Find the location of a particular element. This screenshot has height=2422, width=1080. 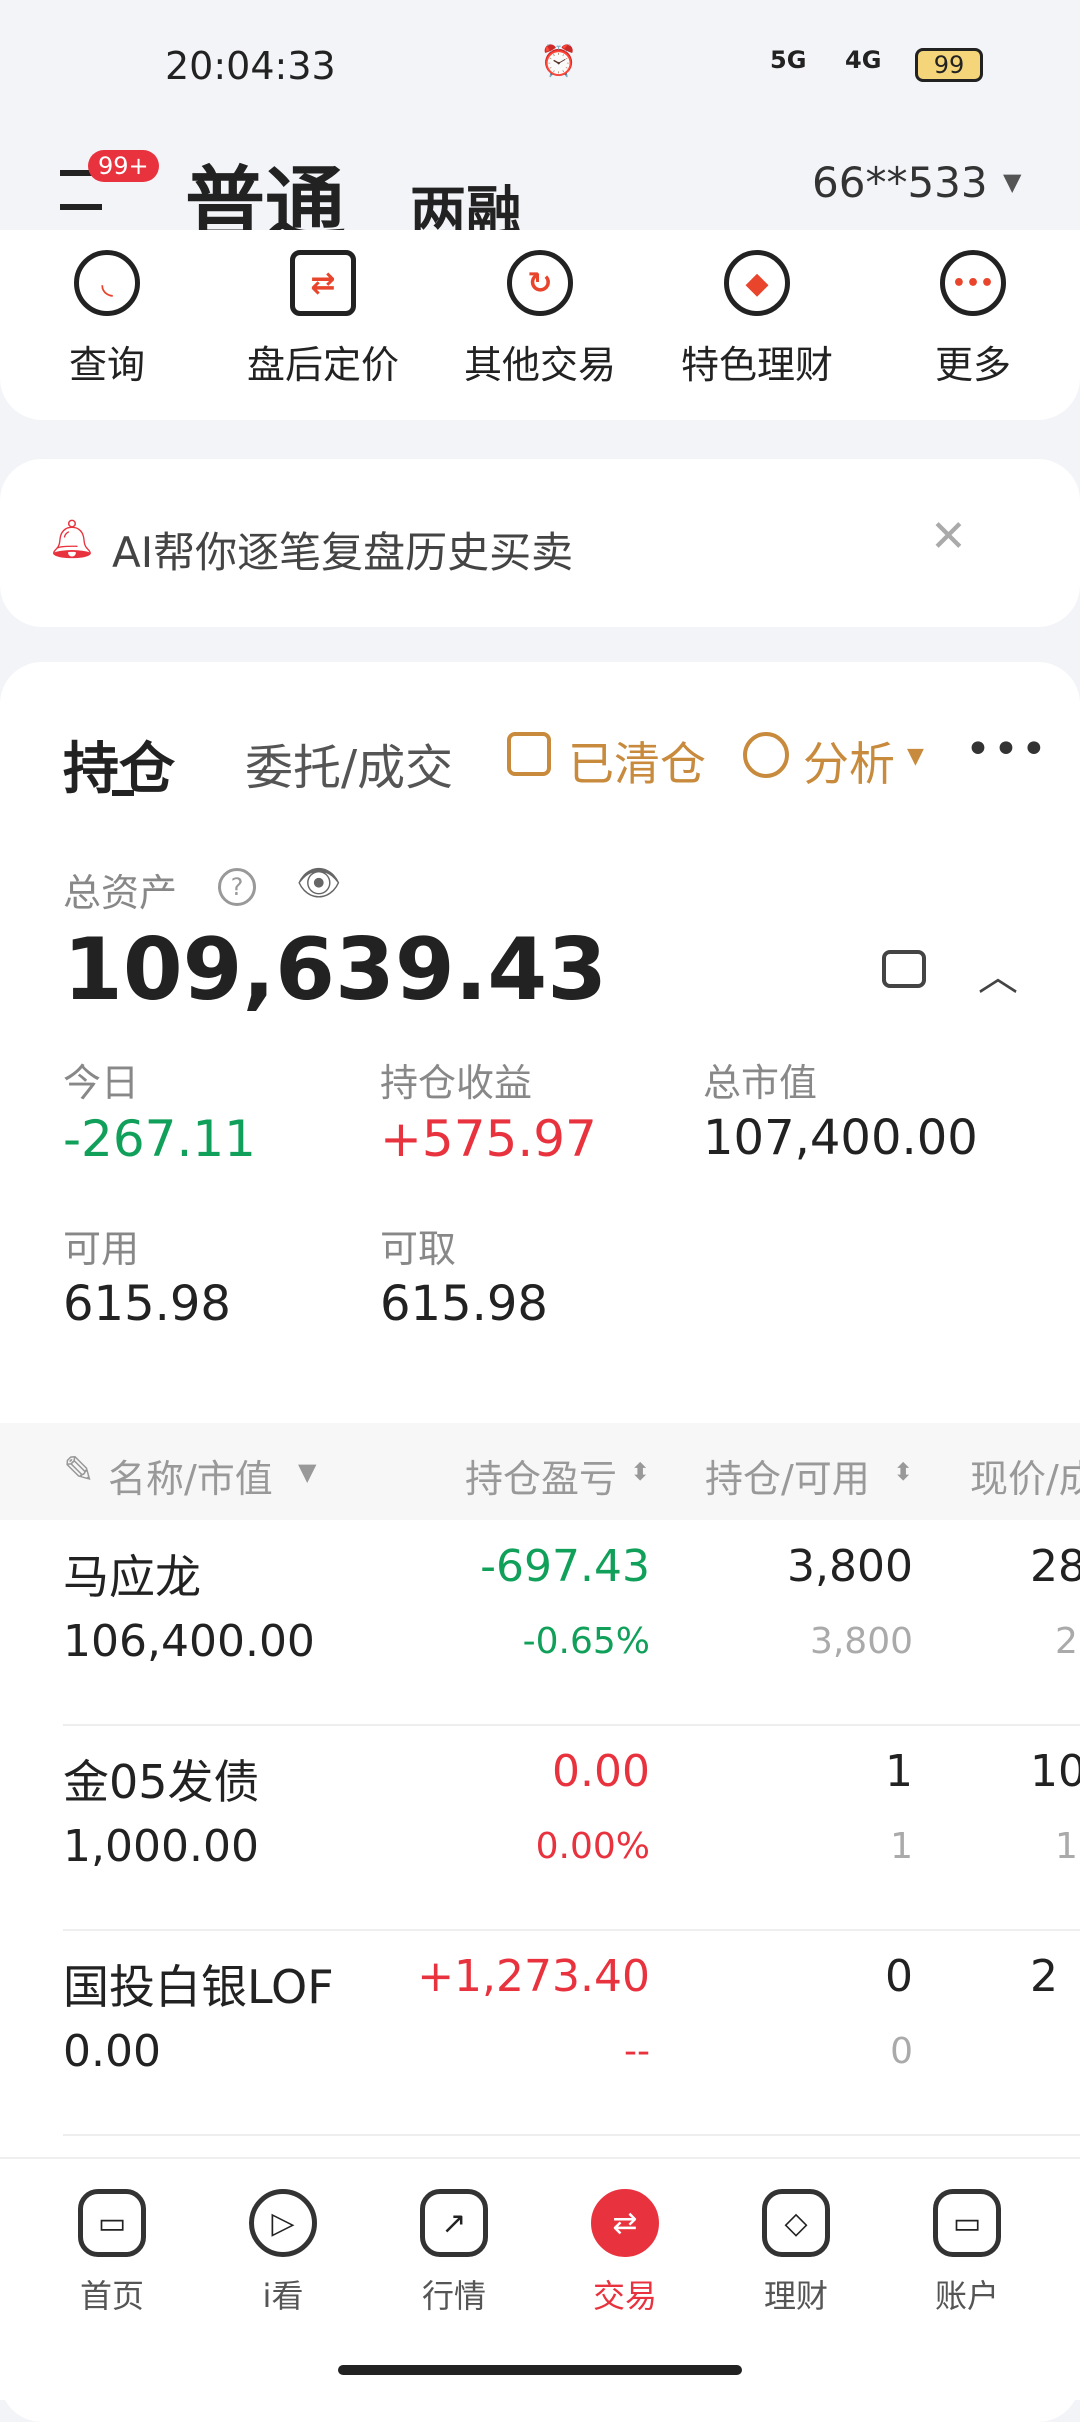

account-icon: ▭ is located at coordinates (967, 2223).